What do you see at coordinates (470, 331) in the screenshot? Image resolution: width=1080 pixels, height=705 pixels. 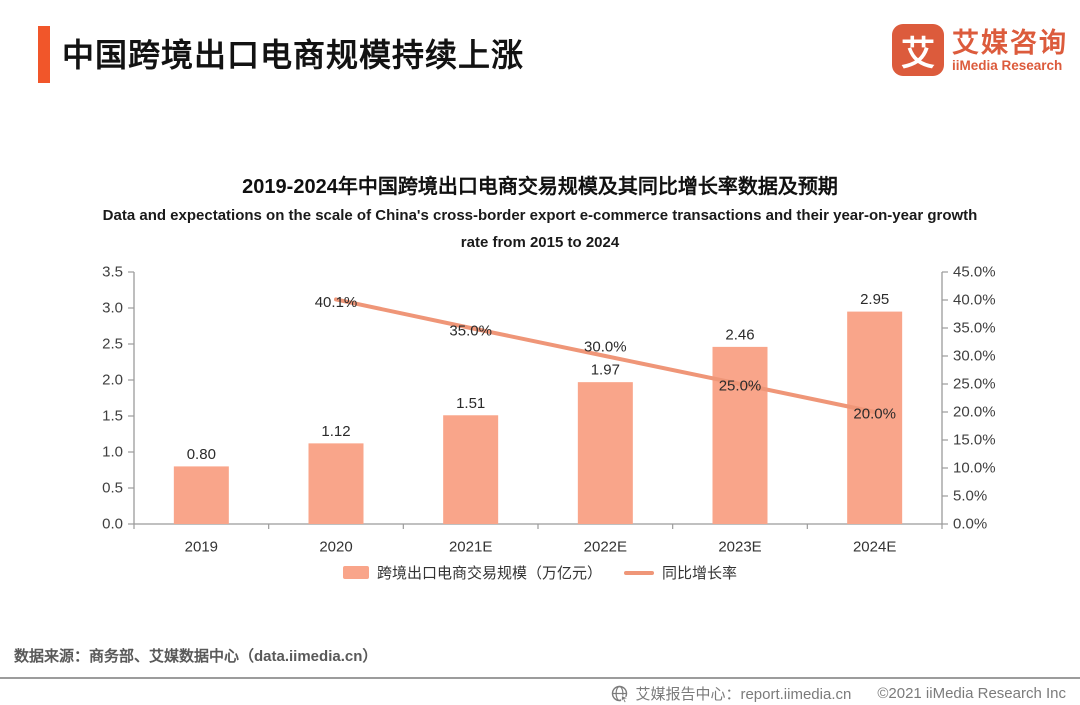 I see `line-value-label: 35.0%` at bounding box center [470, 331].